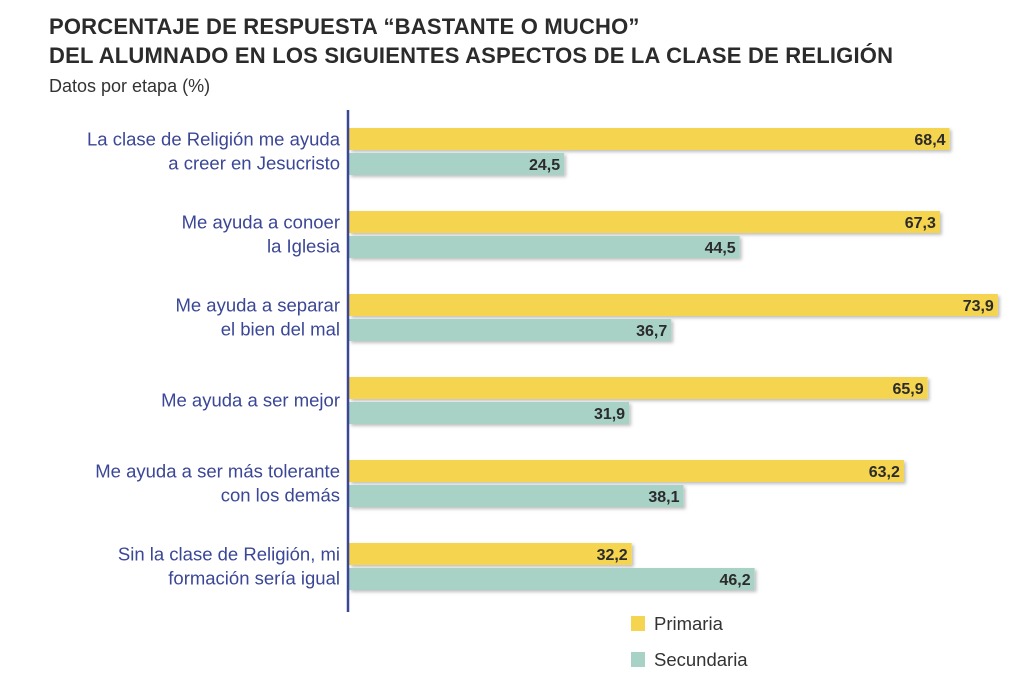 The image size is (1036, 699). I want to click on data-label-primaria-1: 67,3, so click(920, 223).